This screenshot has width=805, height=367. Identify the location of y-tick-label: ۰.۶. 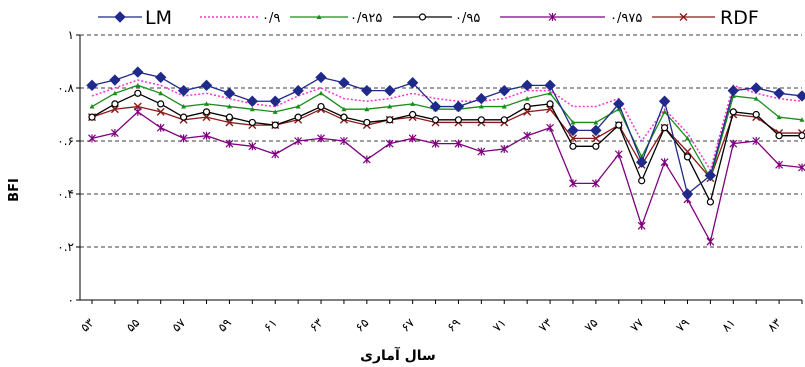
(65, 141).